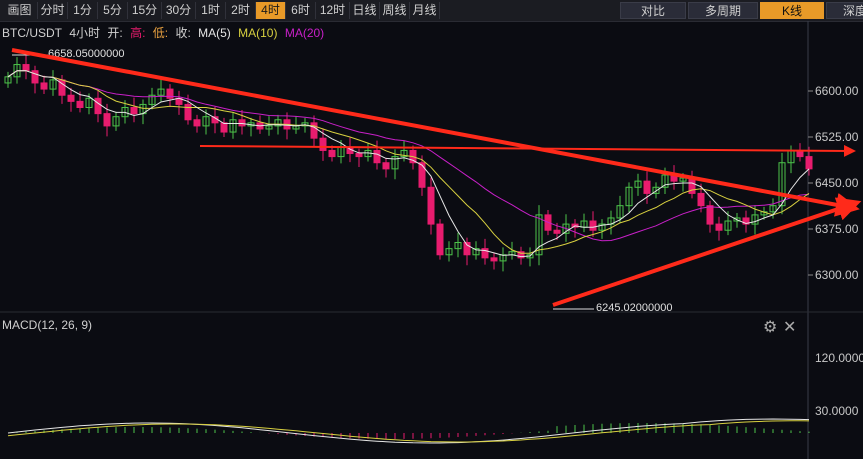 Image resolution: width=863 pixels, height=459 pixels. I want to click on period-tab-7: 2时, so click(241, 10).